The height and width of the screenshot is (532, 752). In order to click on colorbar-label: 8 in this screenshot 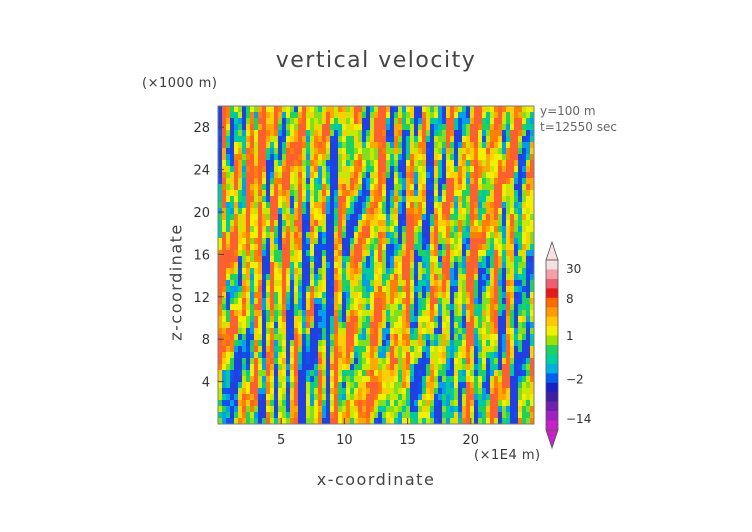, I will do `click(570, 299)`.